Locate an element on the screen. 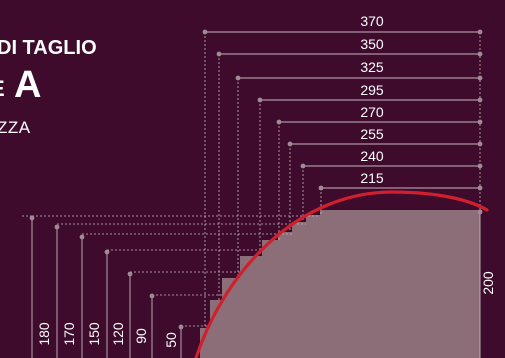 The height and width of the screenshot is (358, 505). title-line-2-prefix: E is located at coordinates (2, 89).